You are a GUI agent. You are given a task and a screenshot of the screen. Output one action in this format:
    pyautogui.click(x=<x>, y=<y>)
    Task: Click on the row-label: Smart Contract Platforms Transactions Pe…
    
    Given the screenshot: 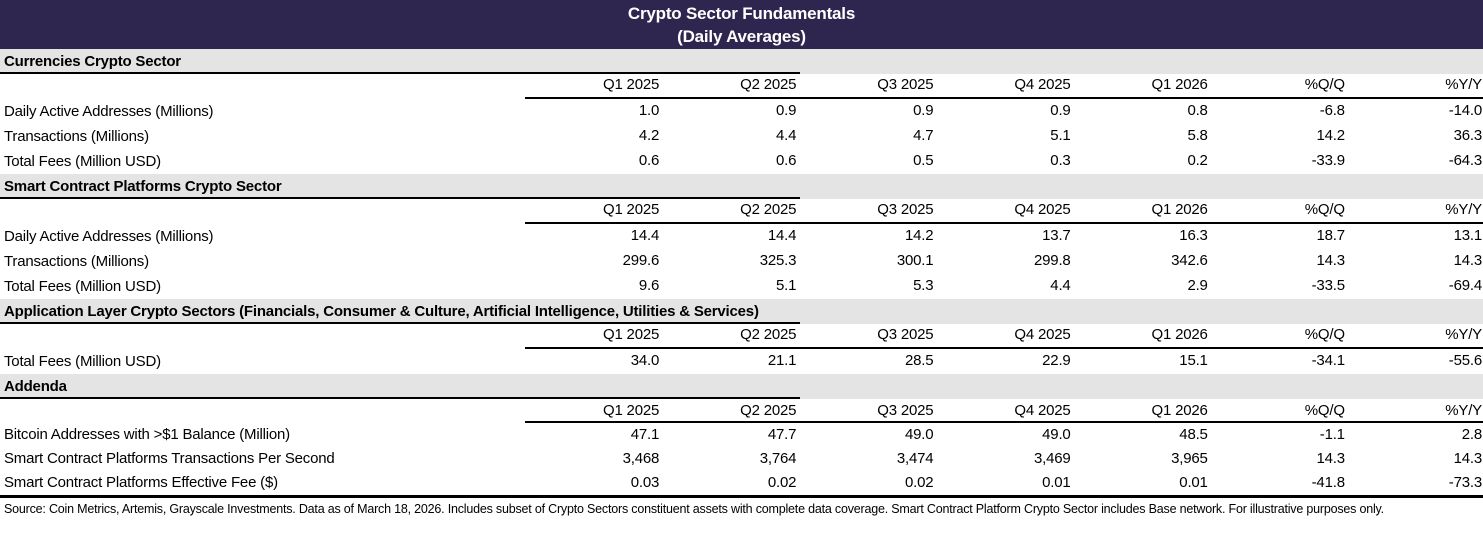 What is the action you would take?
    pyautogui.click(x=169, y=458)
    